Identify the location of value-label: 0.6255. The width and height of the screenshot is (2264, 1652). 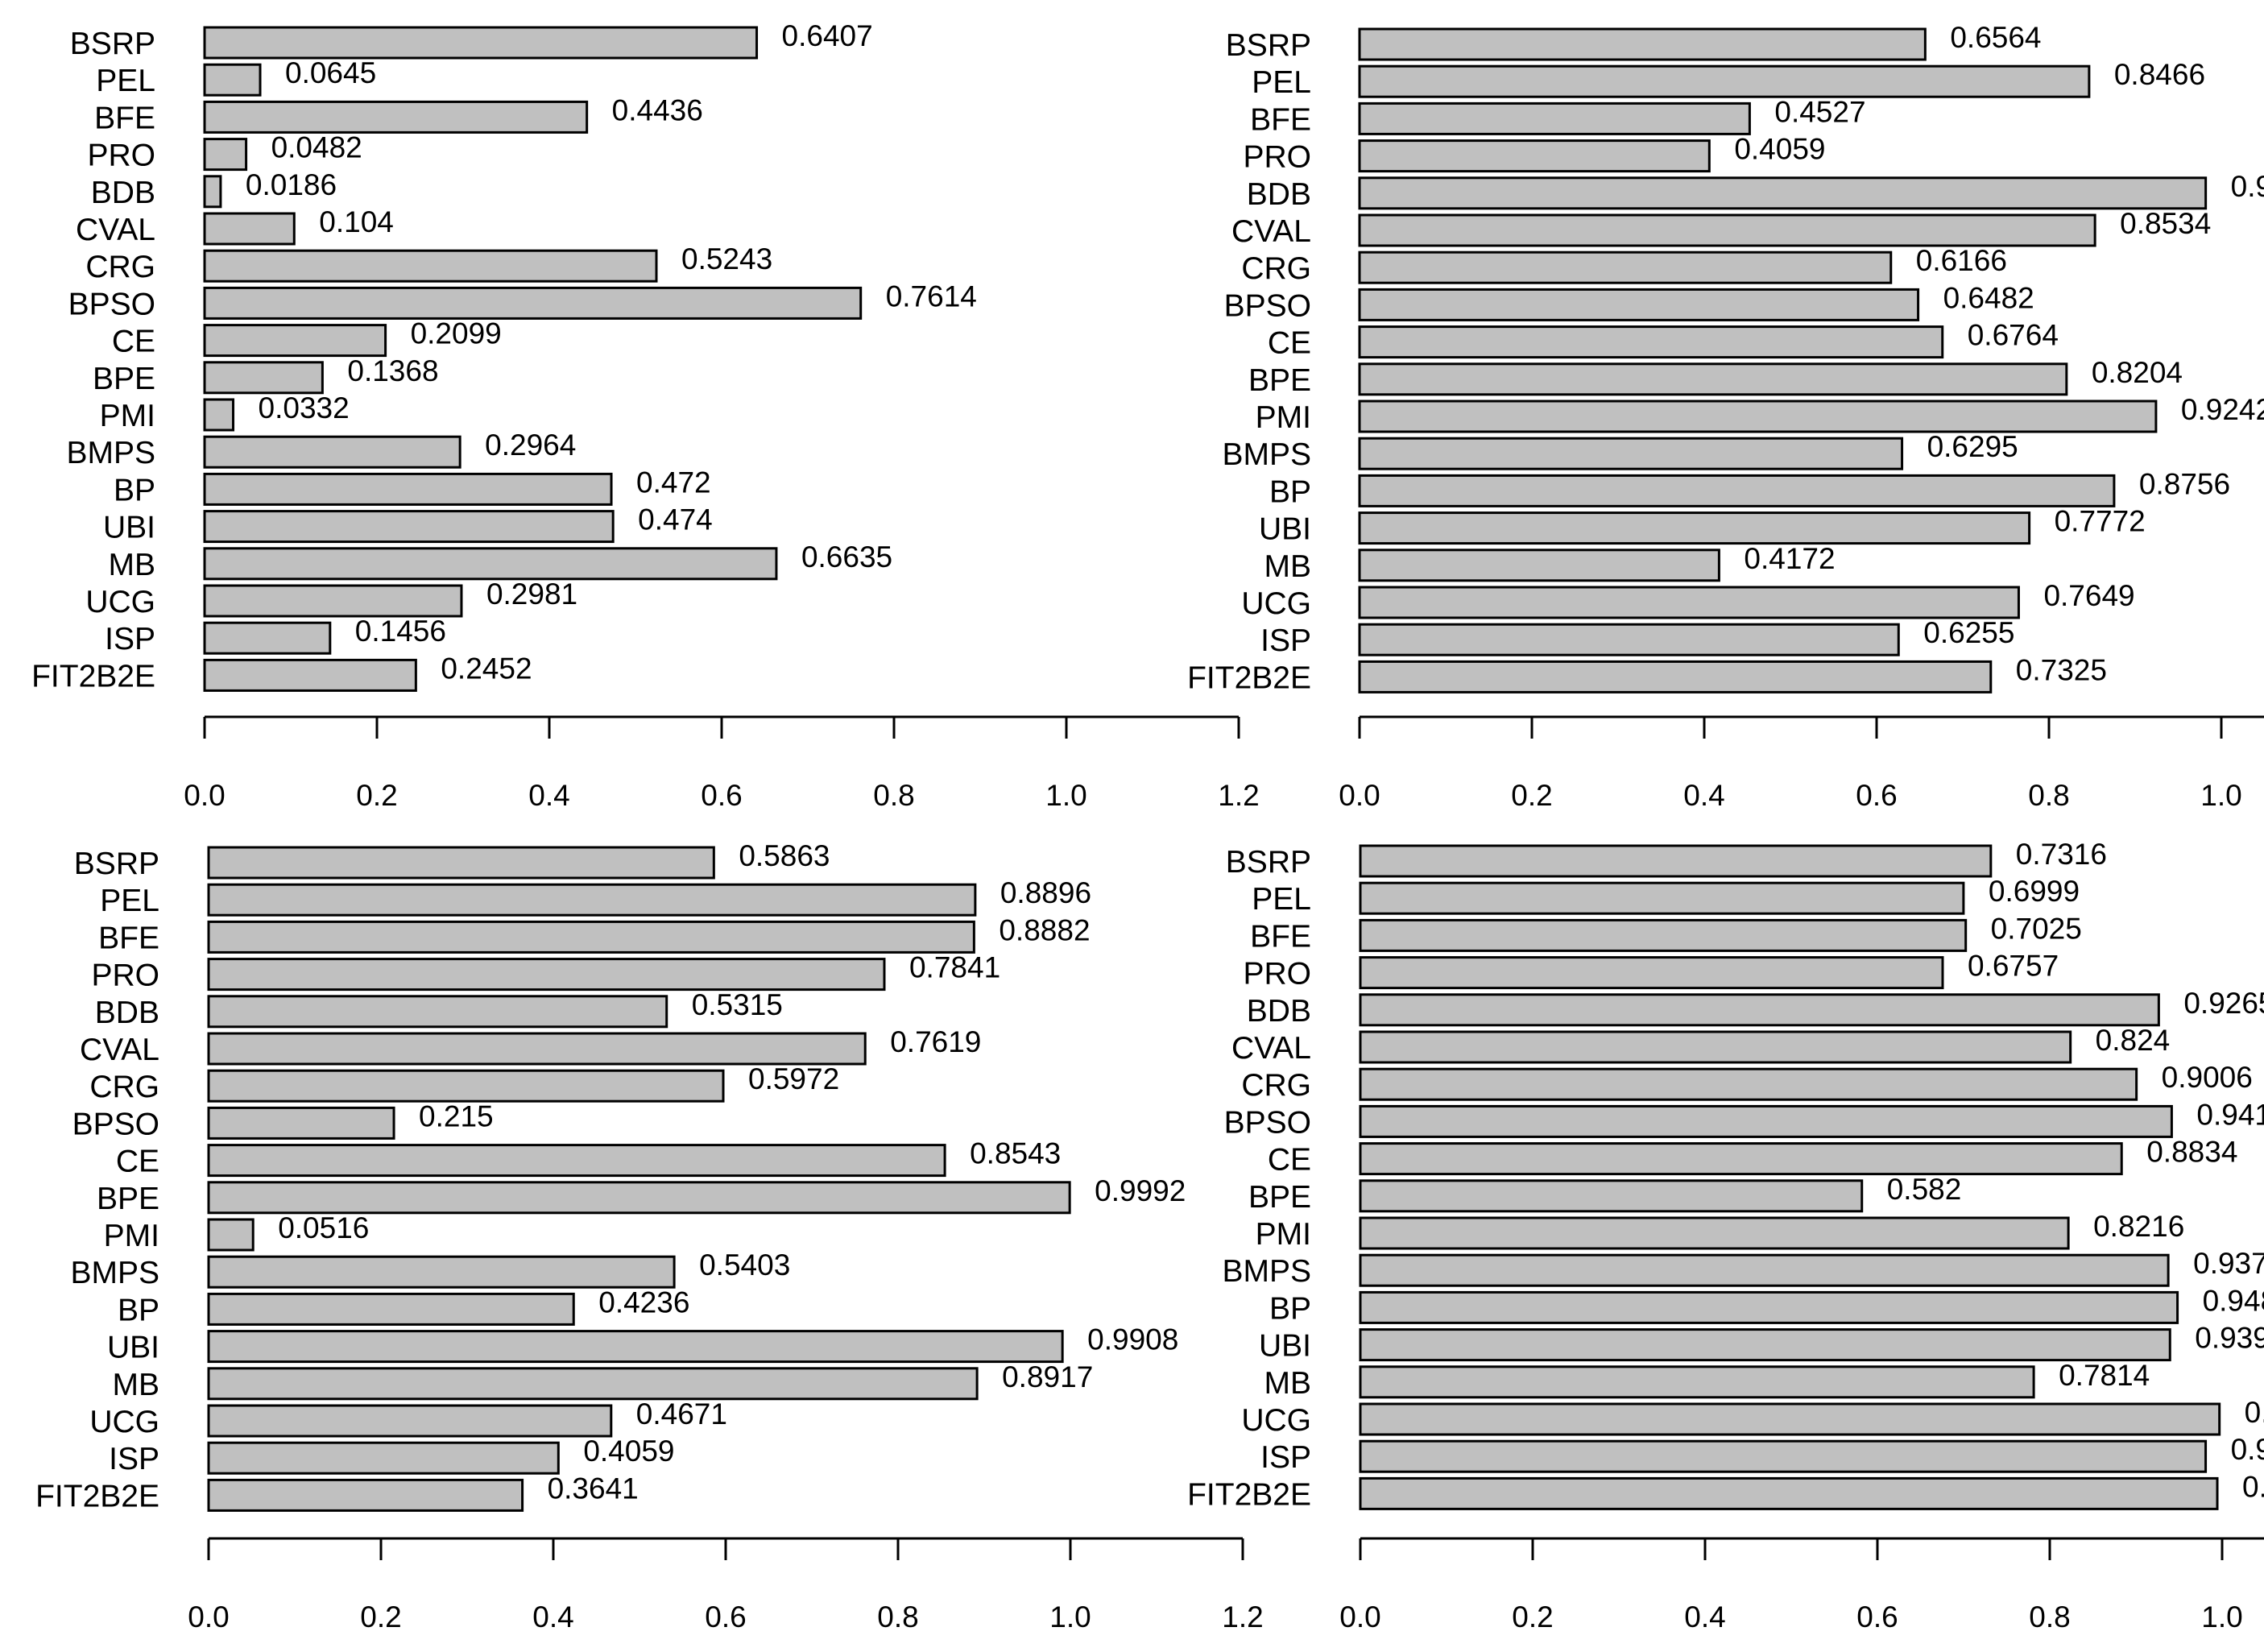
(1968, 632).